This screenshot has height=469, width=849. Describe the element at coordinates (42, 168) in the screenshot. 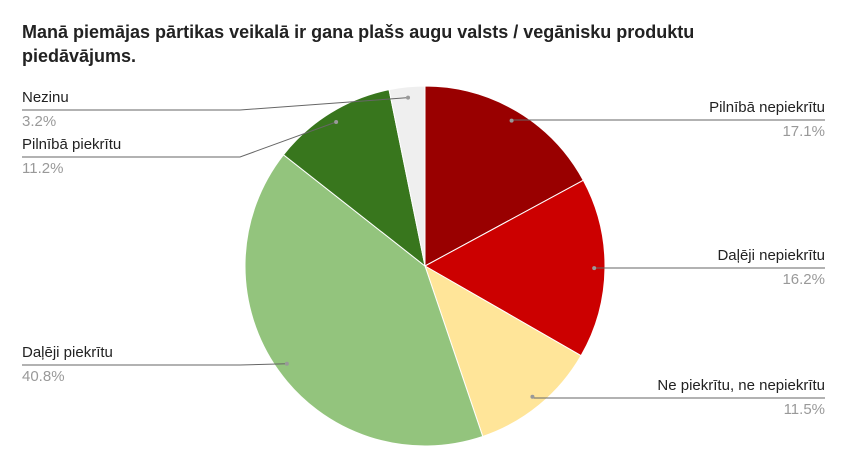

I see `slice-value-label: 11.2%` at that location.